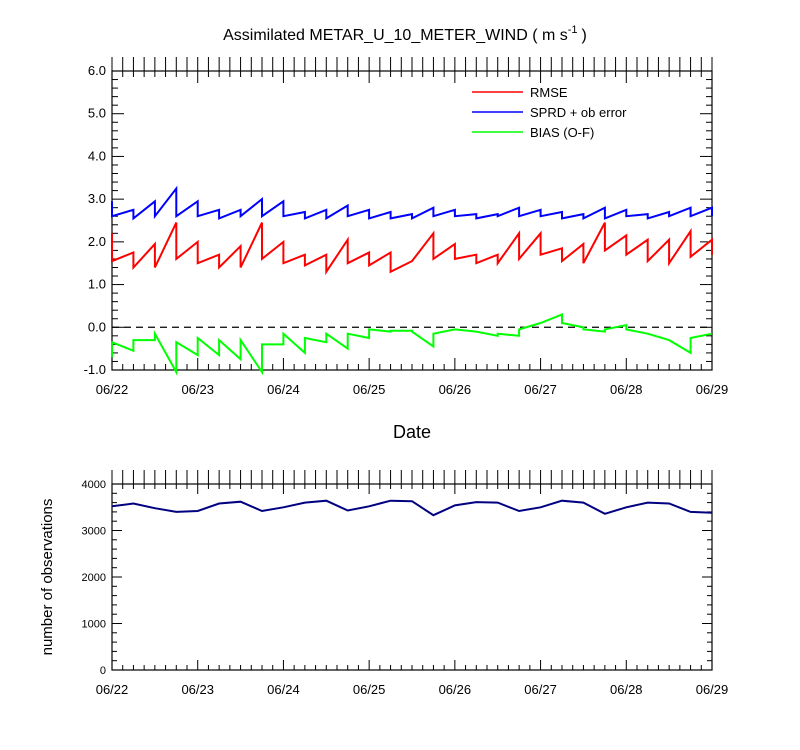 This screenshot has height=750, width=800. What do you see at coordinates (97, 70) in the screenshot?
I see `y-tick-label: 6.0` at bounding box center [97, 70].